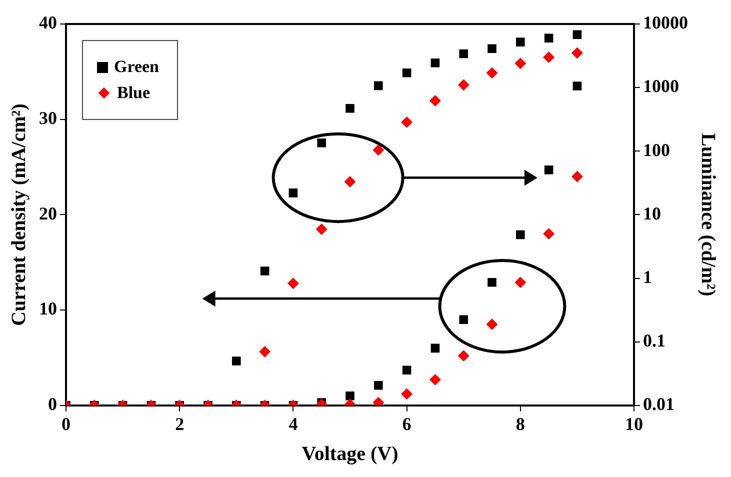  I want to click on x-tick-label: 6, so click(407, 424).